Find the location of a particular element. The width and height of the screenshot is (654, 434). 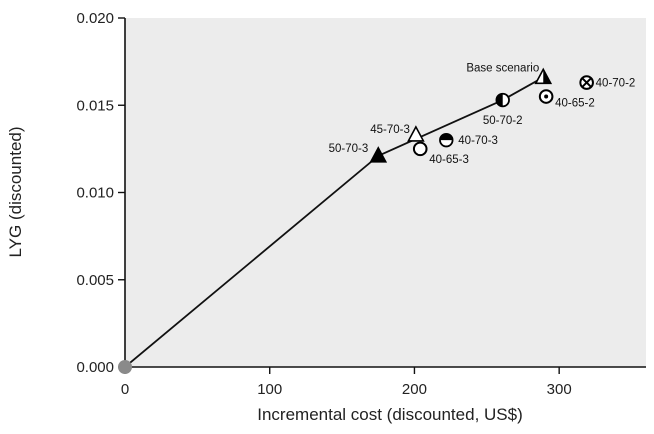

marker-triangle-filled is located at coordinates (378, 154).